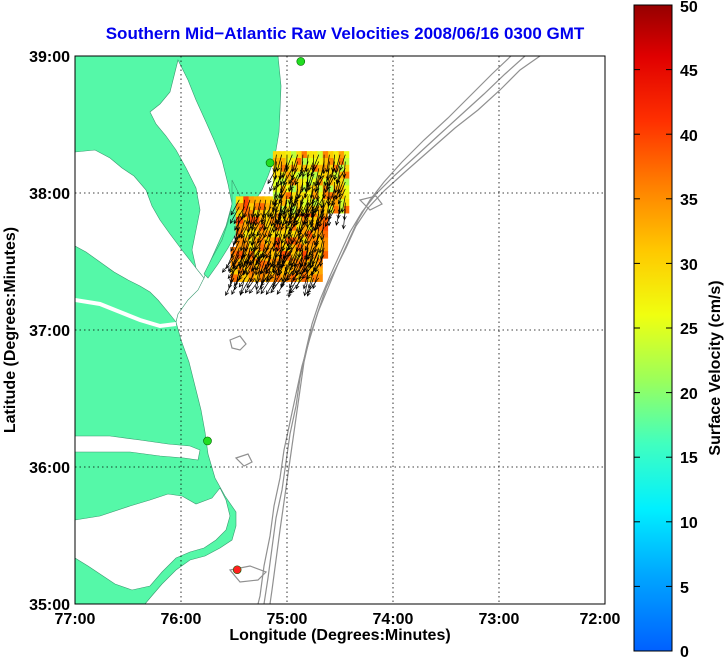 This screenshot has height=659, width=724. What do you see at coordinates (254, 316) in the screenshot?
I see `station-markers` at bounding box center [254, 316].